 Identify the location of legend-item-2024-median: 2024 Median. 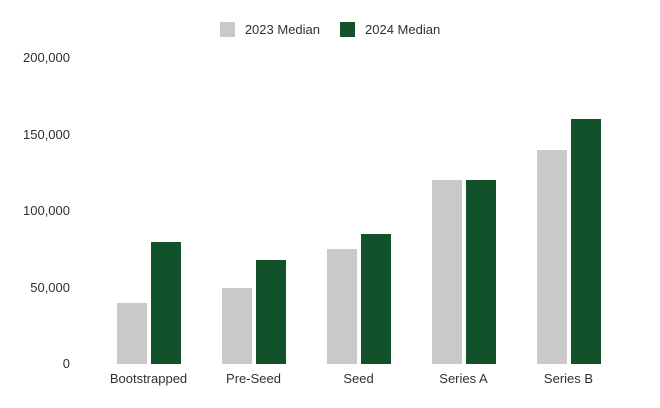
(390, 29).